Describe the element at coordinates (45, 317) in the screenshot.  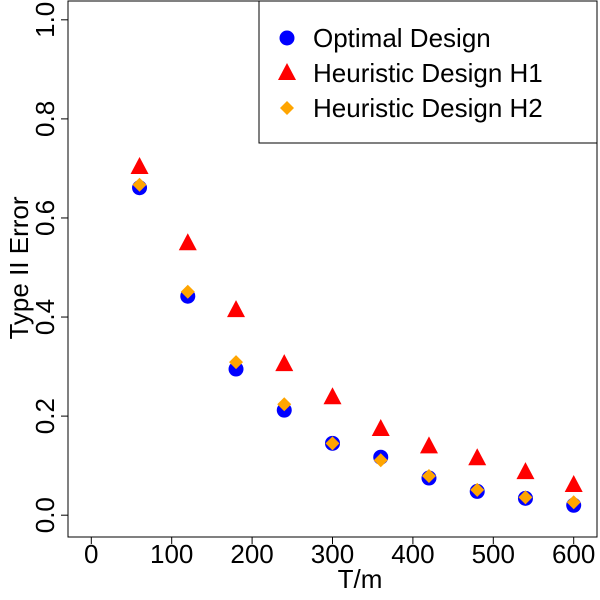
I see `y-tick-label: 0.4` at that location.